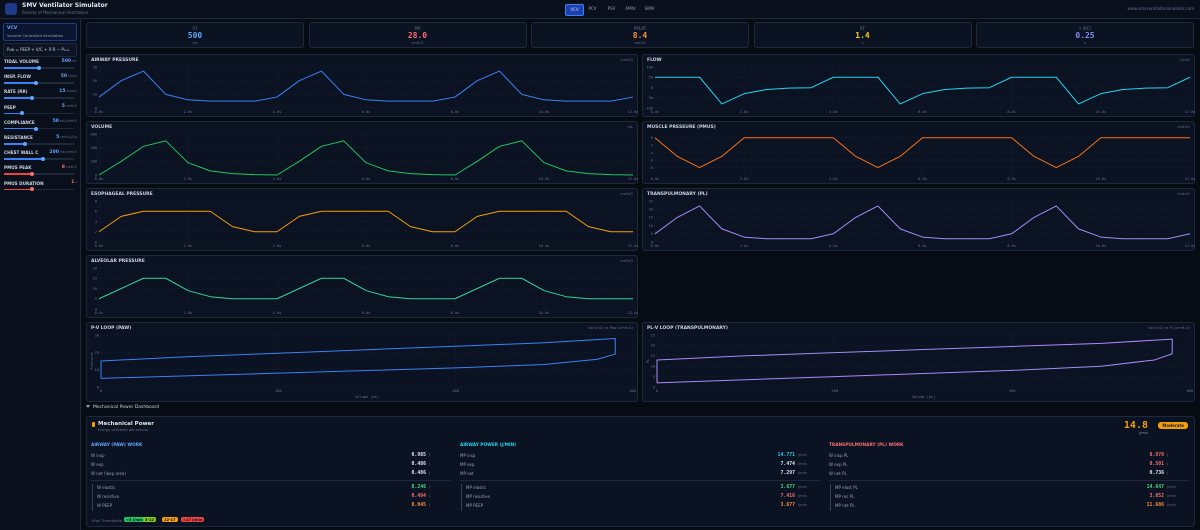 The width and height of the screenshot is (1200, 530). Describe the element at coordinates (99, 246) in the screenshot. I see `x-tick-label: 0.0s` at that location.